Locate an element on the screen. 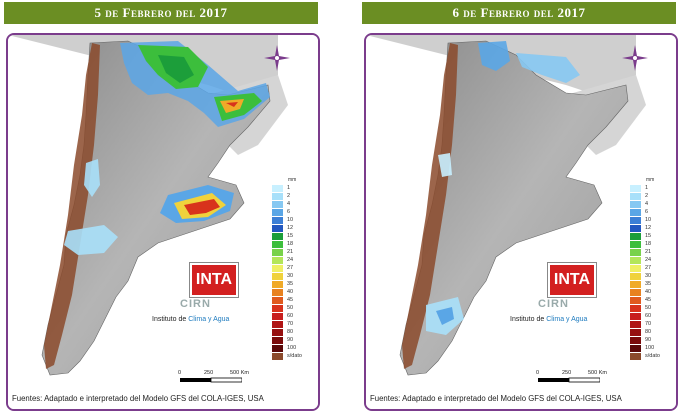 The height and width of the screenshot is (411, 680). legend-label: 100 is located at coordinates (650, 348).